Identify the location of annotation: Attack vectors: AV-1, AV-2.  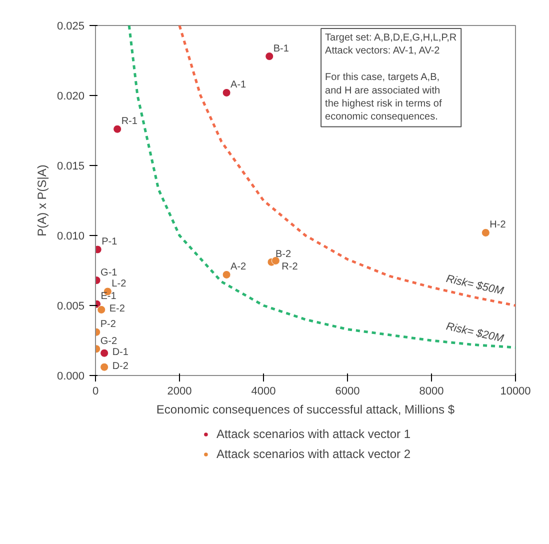
(382, 51).